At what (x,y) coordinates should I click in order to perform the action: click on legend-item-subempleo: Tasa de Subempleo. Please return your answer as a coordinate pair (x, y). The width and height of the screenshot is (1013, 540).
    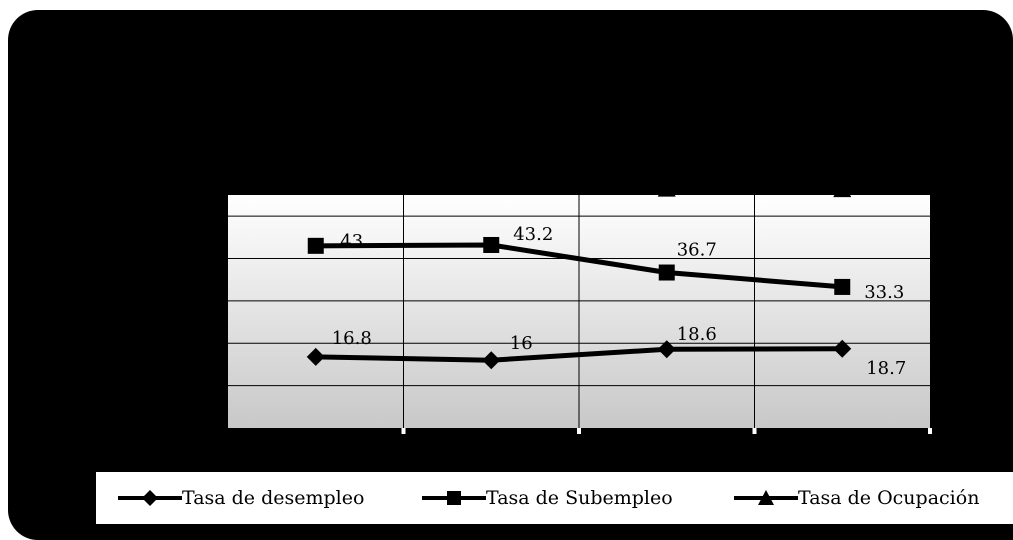
    Looking at the image, I should click on (547, 498).